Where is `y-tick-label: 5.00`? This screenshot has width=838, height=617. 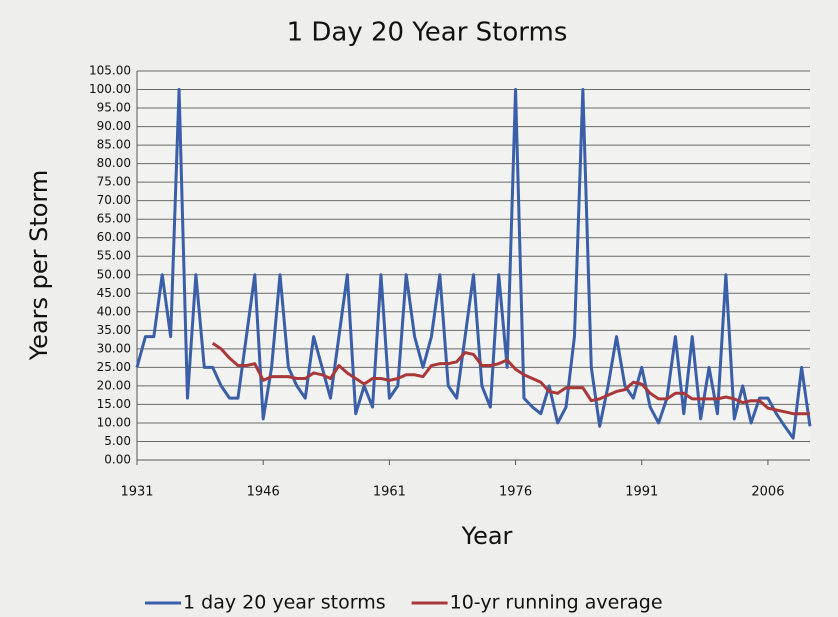
y-tick-label: 5.00 is located at coordinates (117, 441).